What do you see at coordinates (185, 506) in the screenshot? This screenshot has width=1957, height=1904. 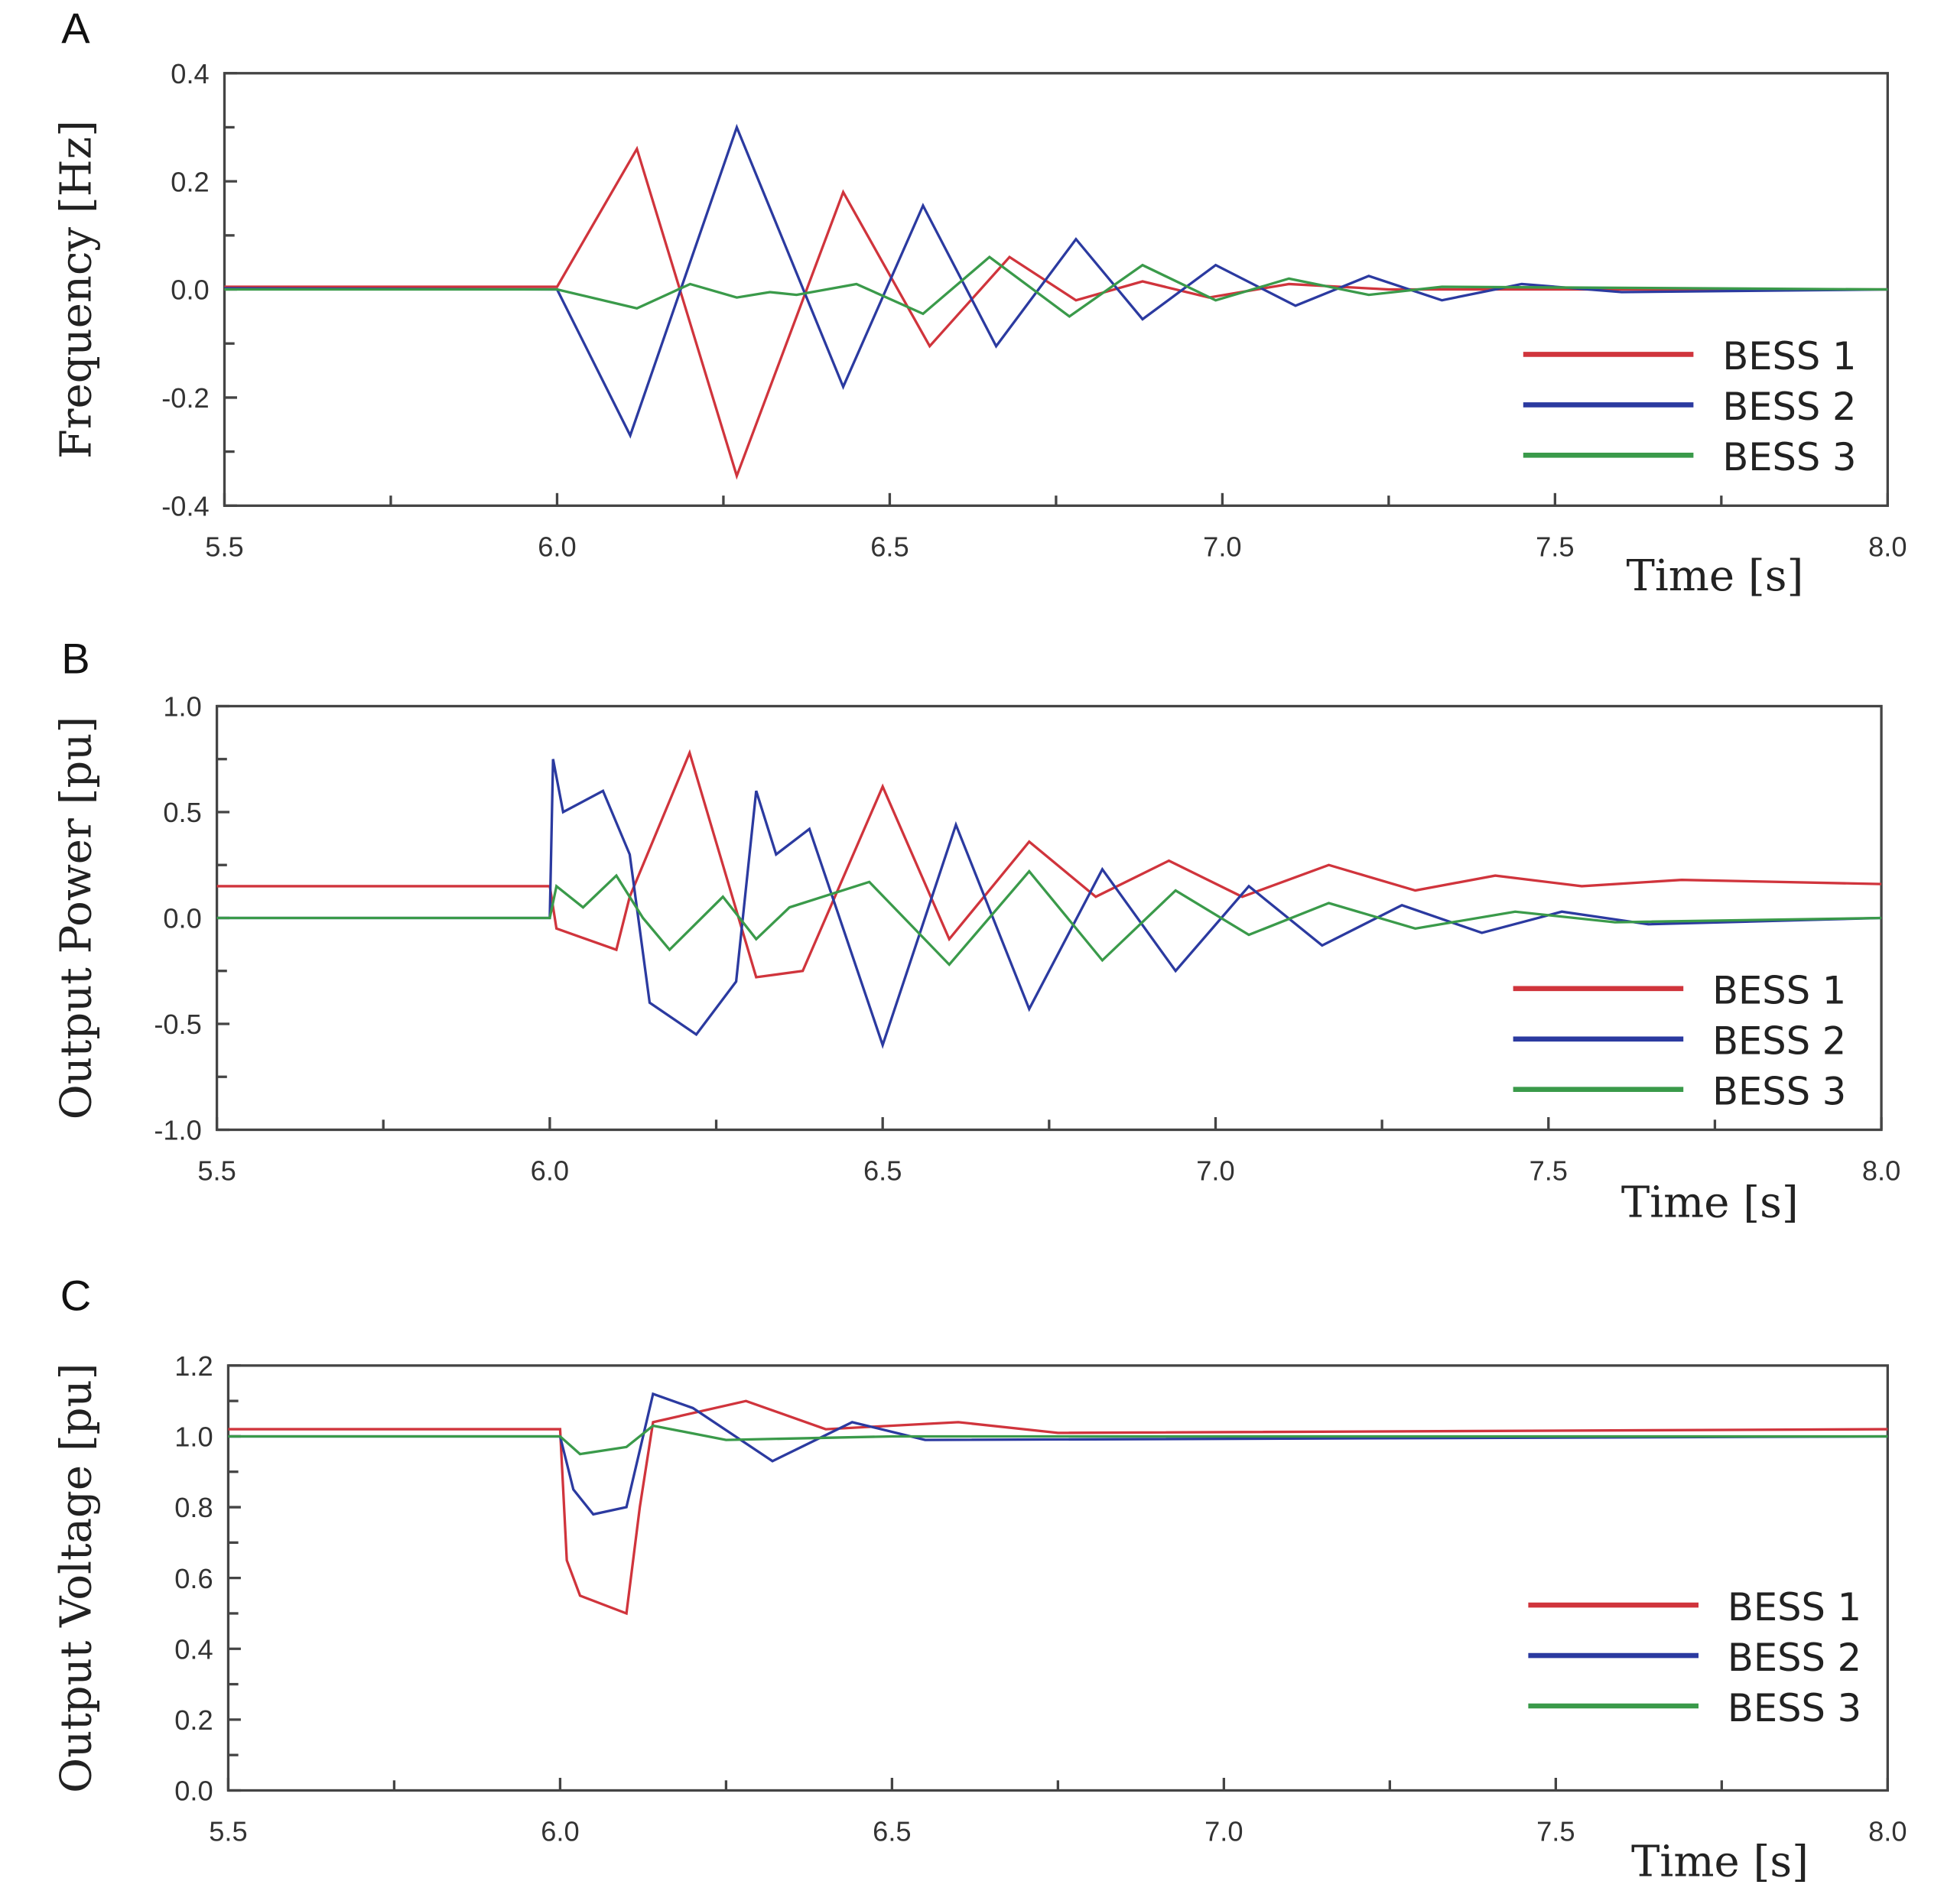 I see `y-tick-label: -0.4` at bounding box center [185, 506].